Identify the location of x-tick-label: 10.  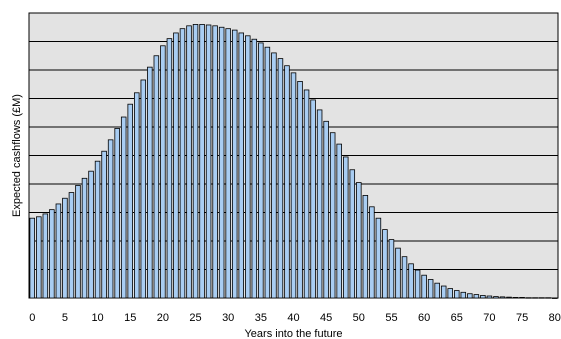
(97, 318).